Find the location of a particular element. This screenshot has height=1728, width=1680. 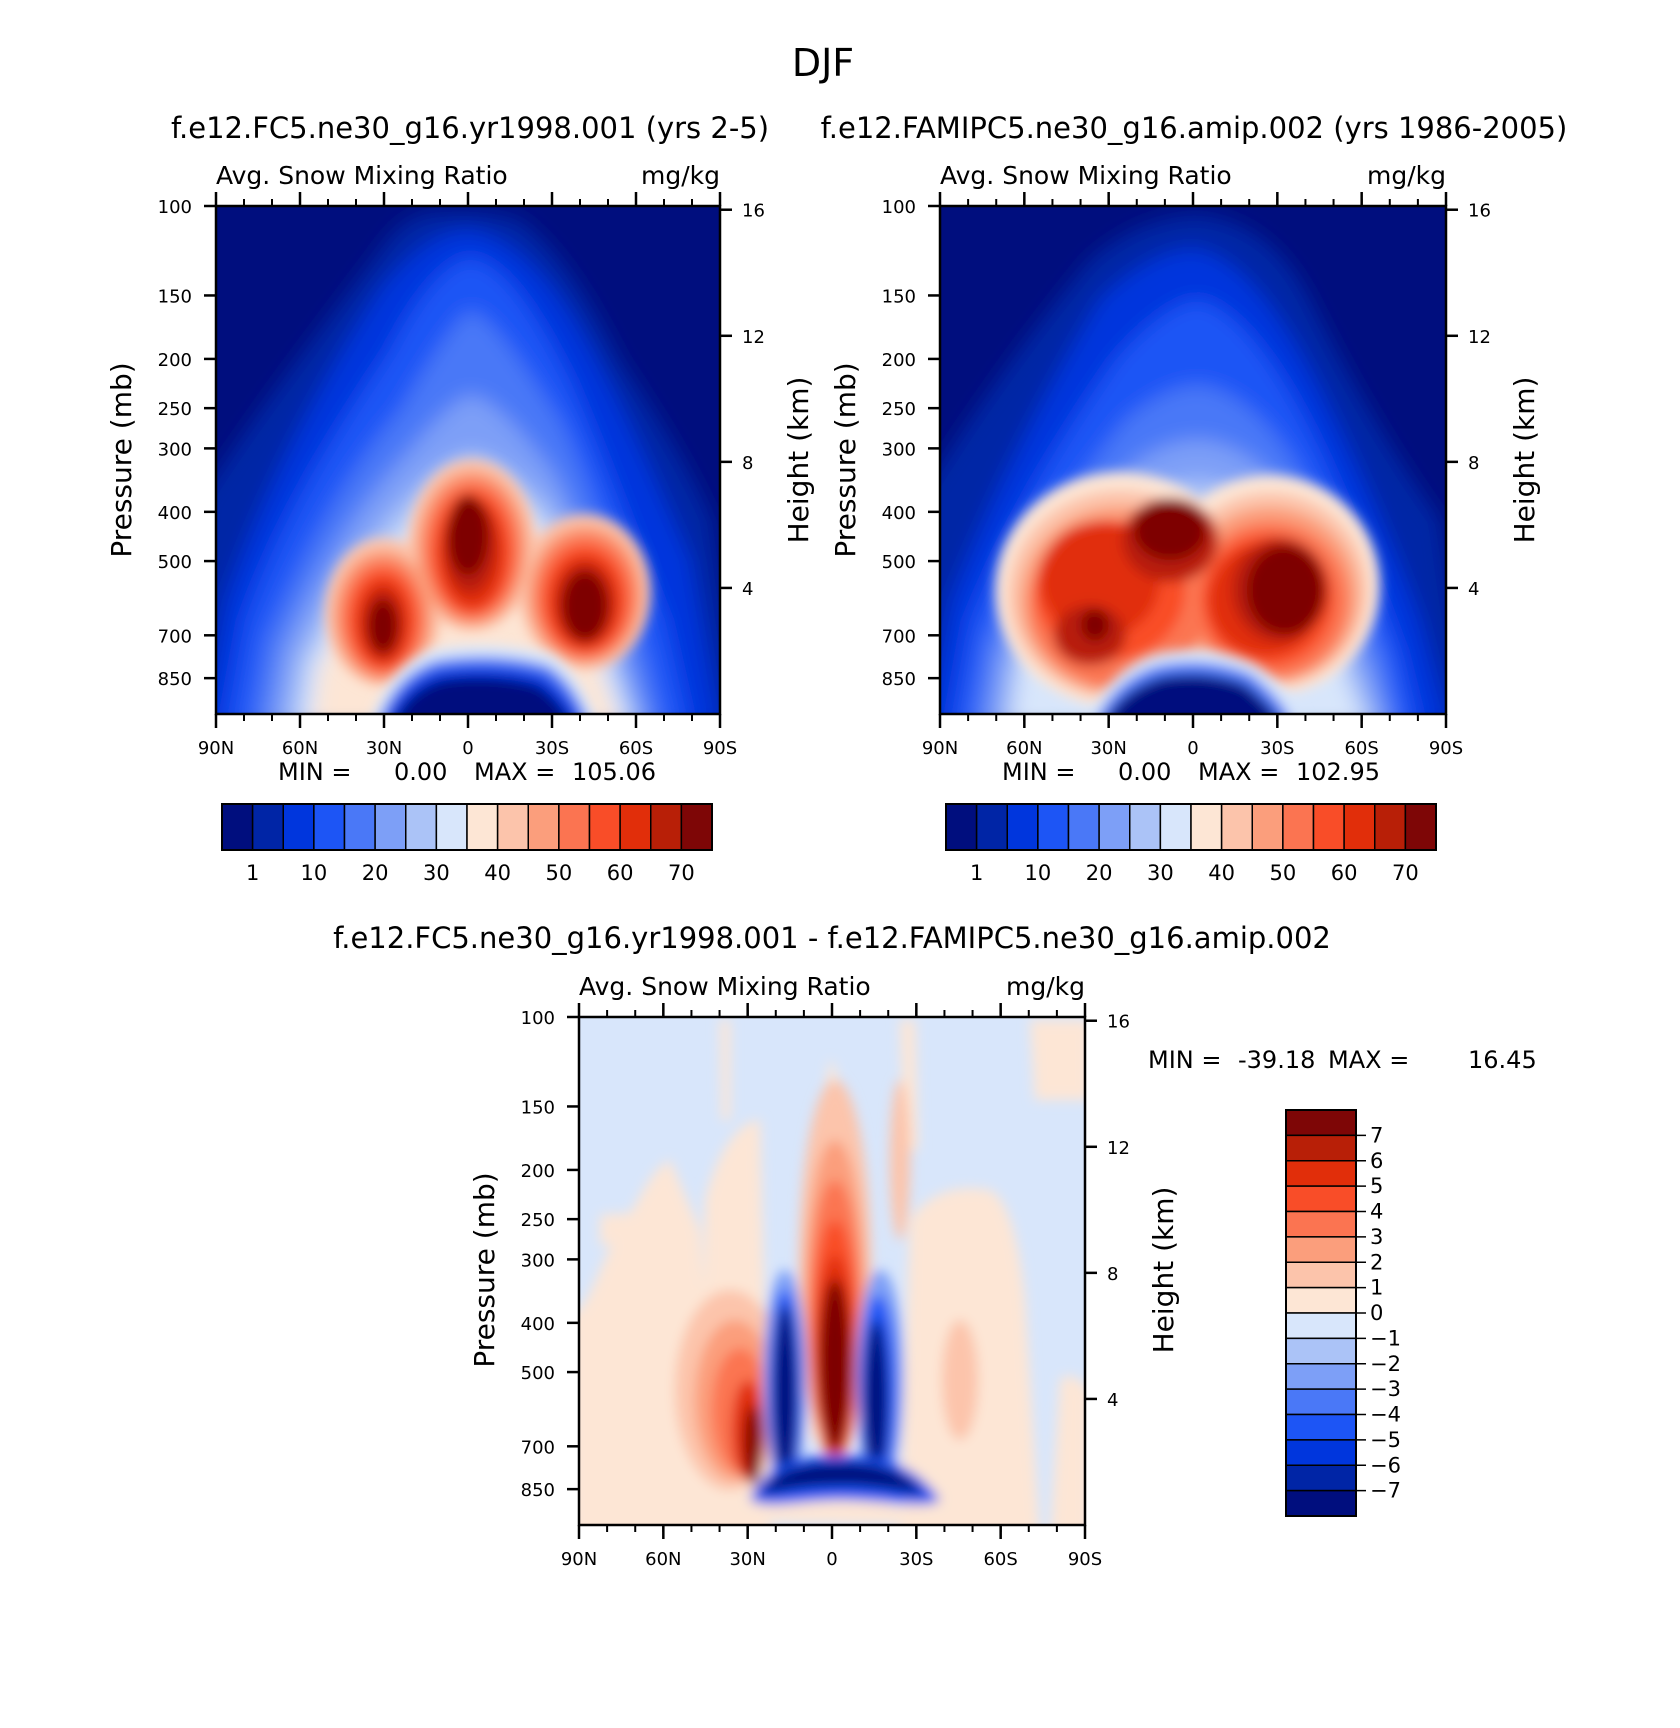

difference-max-value: 16.45 is located at coordinates (1502, 1060).